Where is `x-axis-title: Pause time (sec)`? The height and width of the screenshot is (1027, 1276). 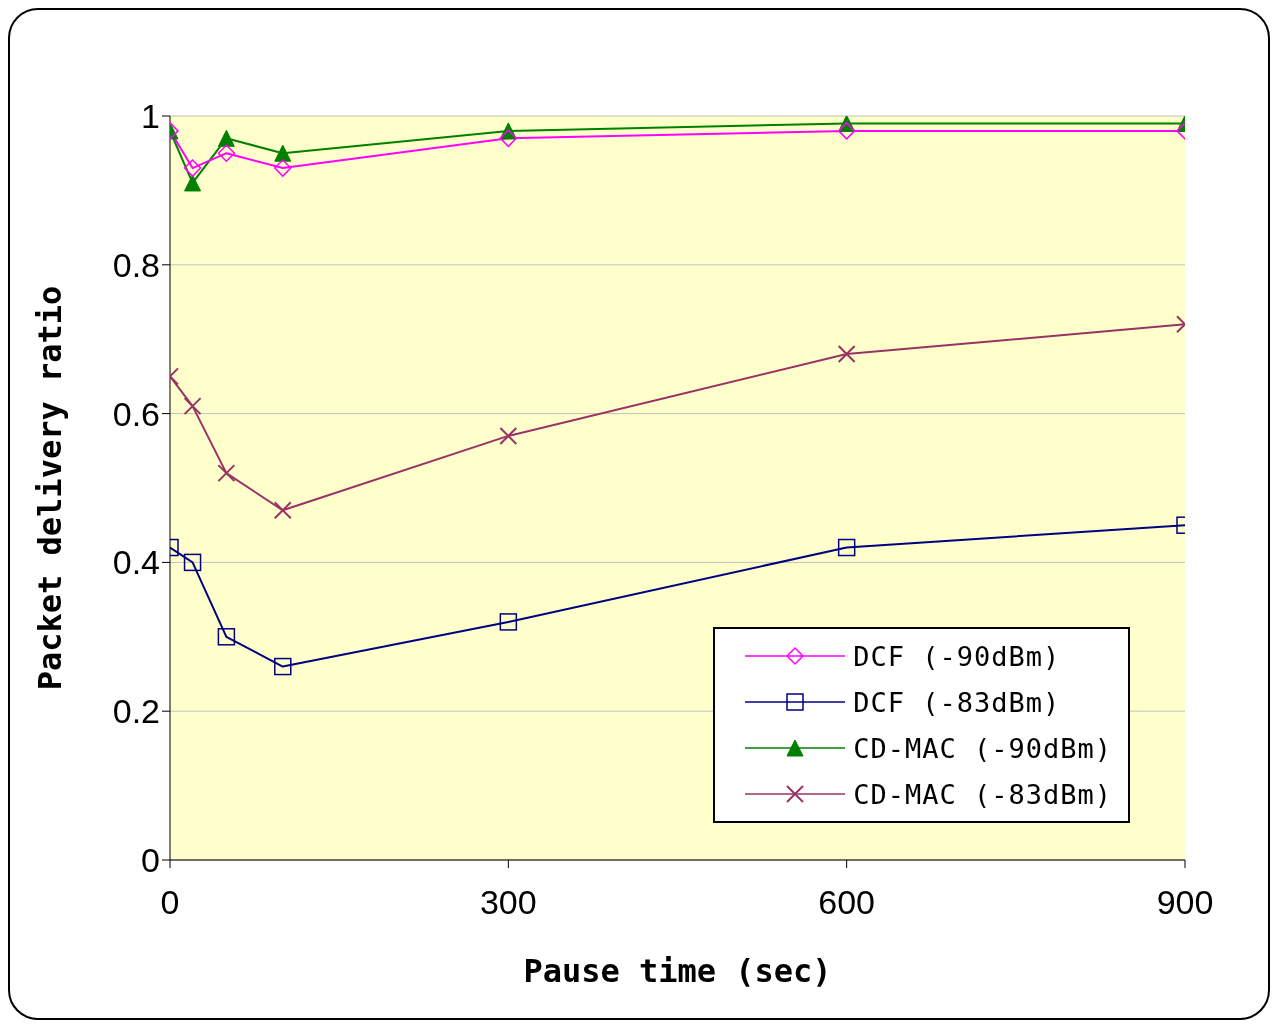
x-axis-title: Pause time (sec) is located at coordinates (677, 971).